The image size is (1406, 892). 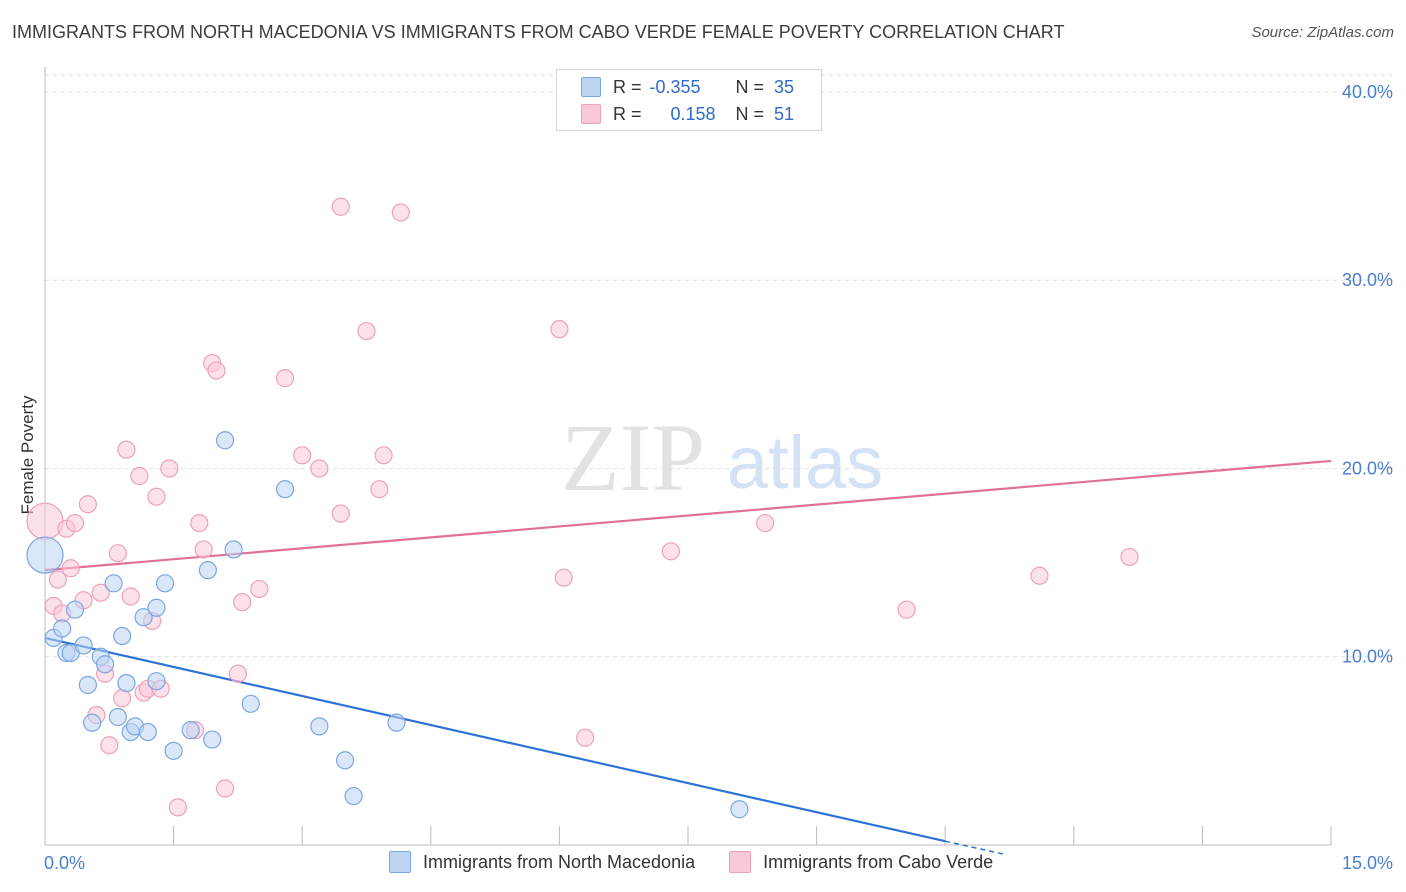 I want to click on legend-label: Immigrants from Cabo Verde, so click(x=878, y=861).